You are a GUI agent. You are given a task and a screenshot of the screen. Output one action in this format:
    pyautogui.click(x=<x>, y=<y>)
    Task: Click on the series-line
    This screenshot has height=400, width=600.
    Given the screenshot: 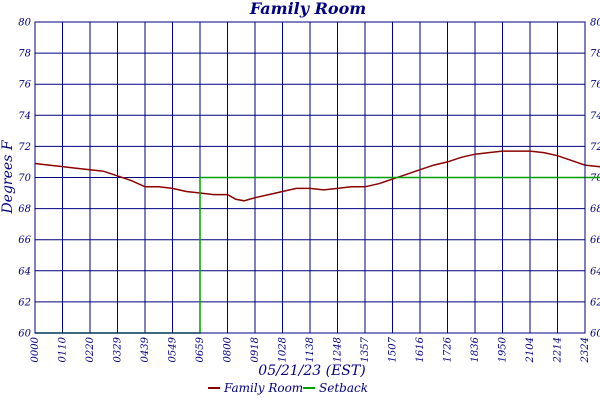 What is the action you would take?
    pyautogui.click(x=317, y=176)
    